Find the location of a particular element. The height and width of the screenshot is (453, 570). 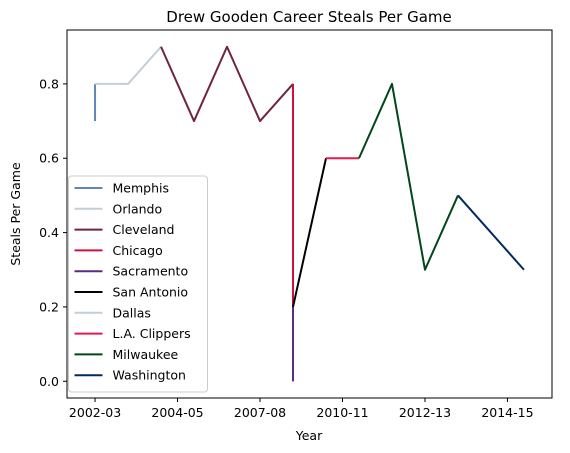

x-tick-label: 2002-03 is located at coordinates (95, 412).